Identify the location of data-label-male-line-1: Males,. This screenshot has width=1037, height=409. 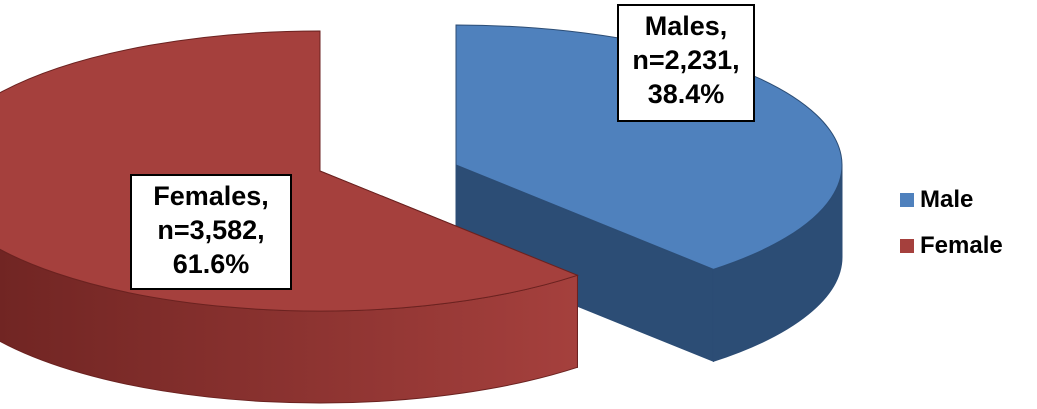
(686, 26).